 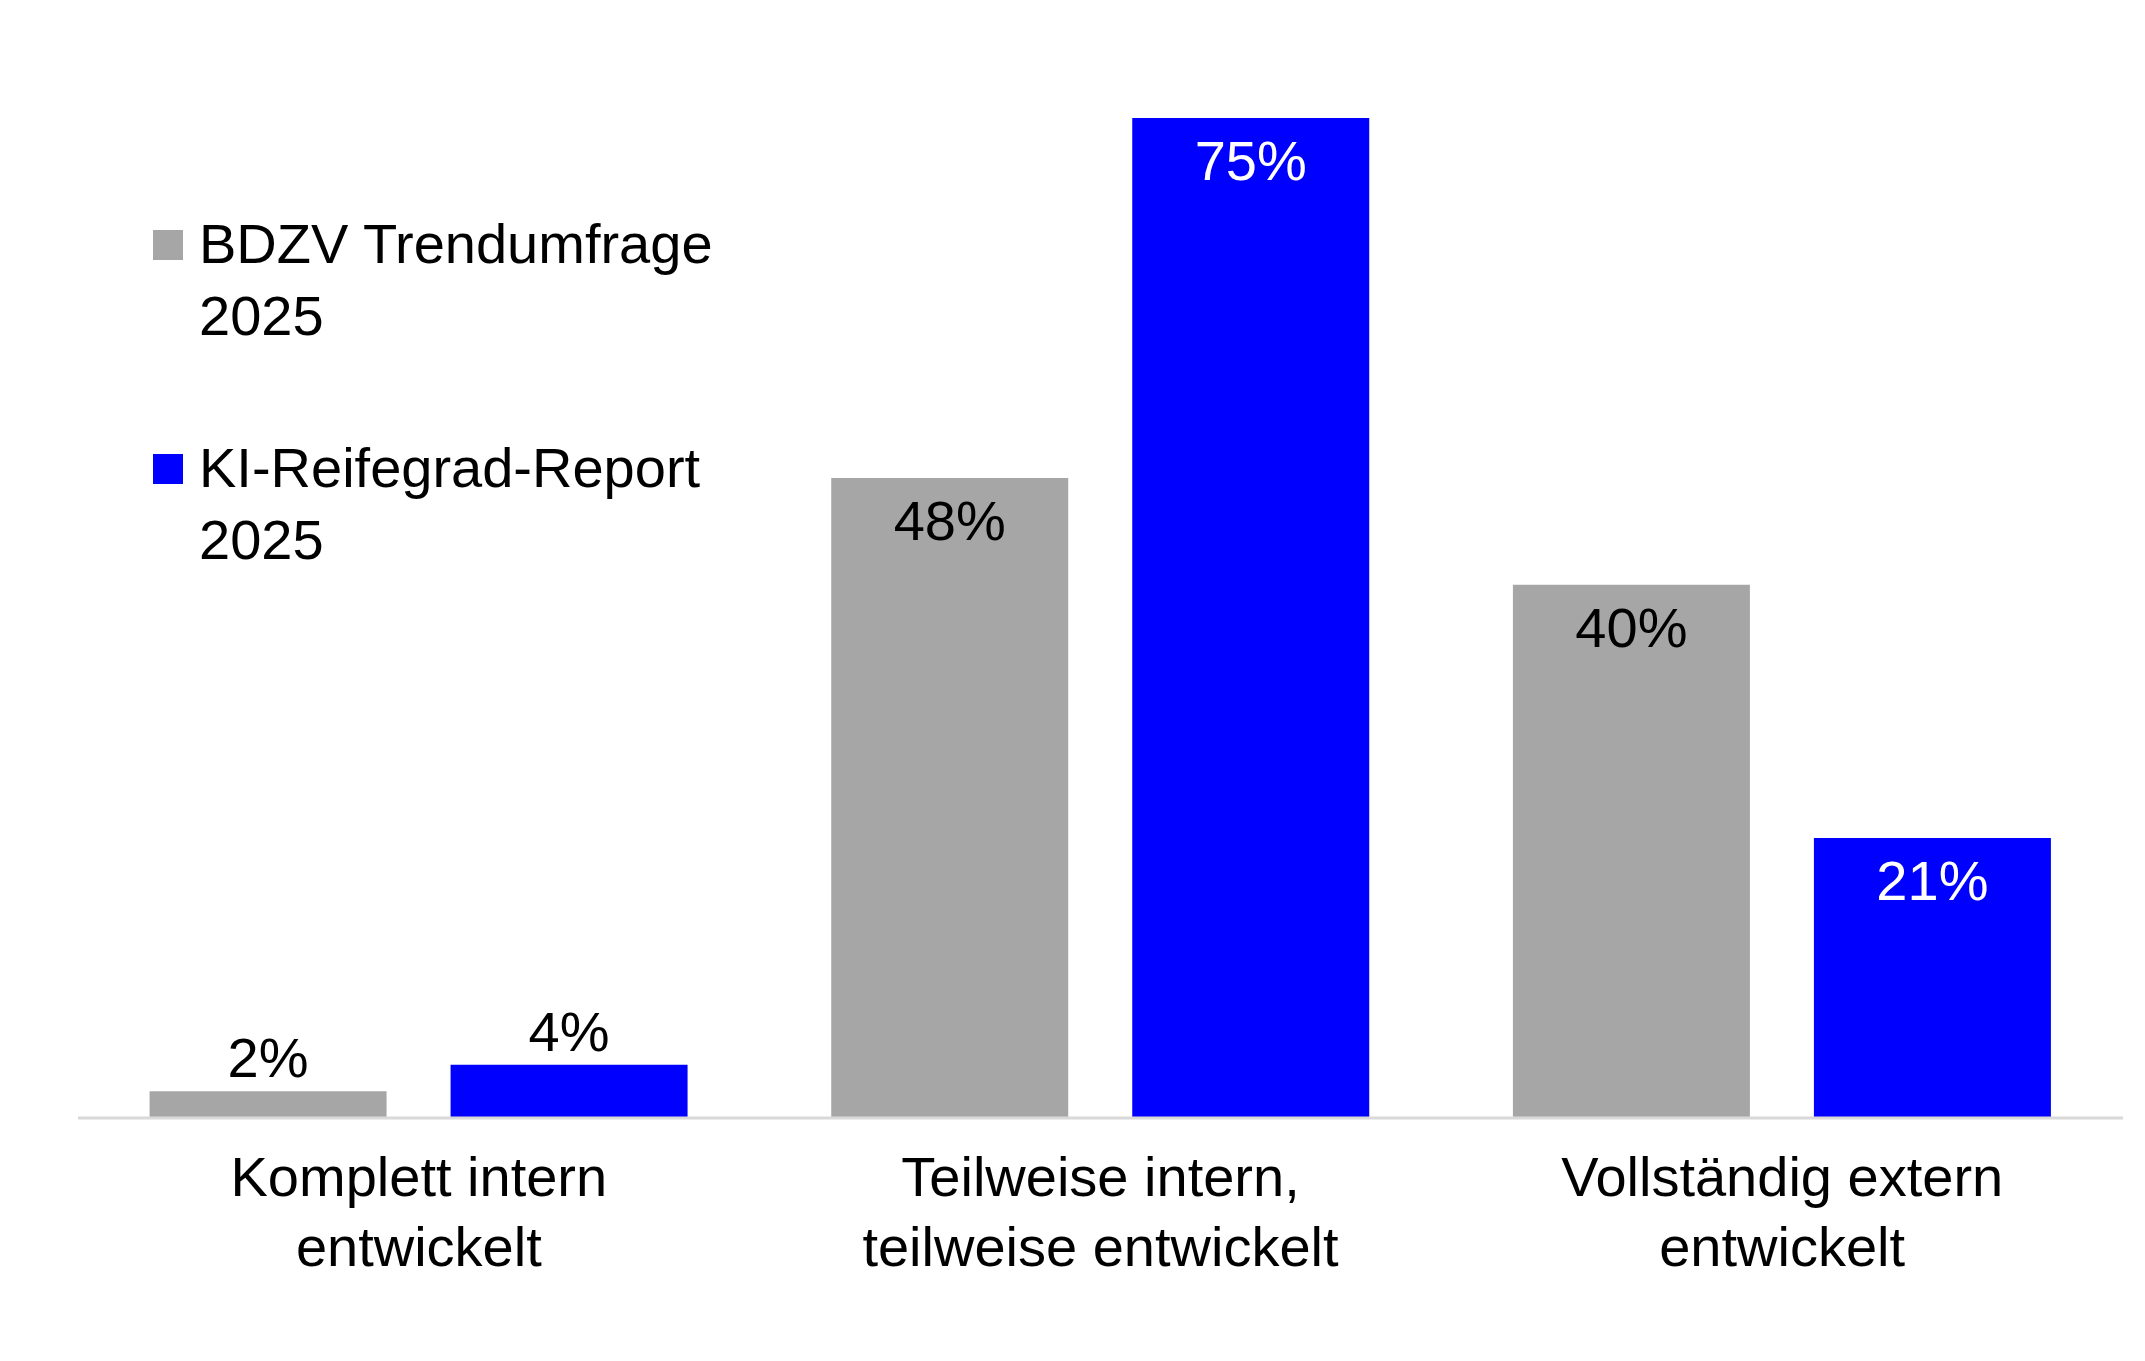 What do you see at coordinates (1631, 627) in the screenshot?
I see `data-label: 40%` at bounding box center [1631, 627].